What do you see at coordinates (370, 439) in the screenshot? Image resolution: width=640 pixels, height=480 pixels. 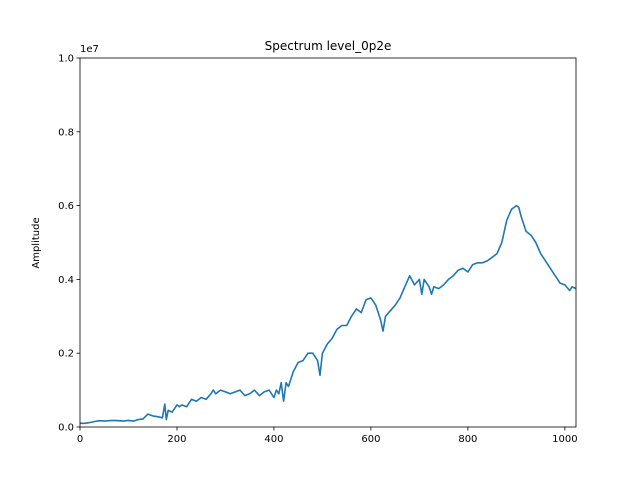 I see `x-tick-label: 600` at bounding box center [370, 439].